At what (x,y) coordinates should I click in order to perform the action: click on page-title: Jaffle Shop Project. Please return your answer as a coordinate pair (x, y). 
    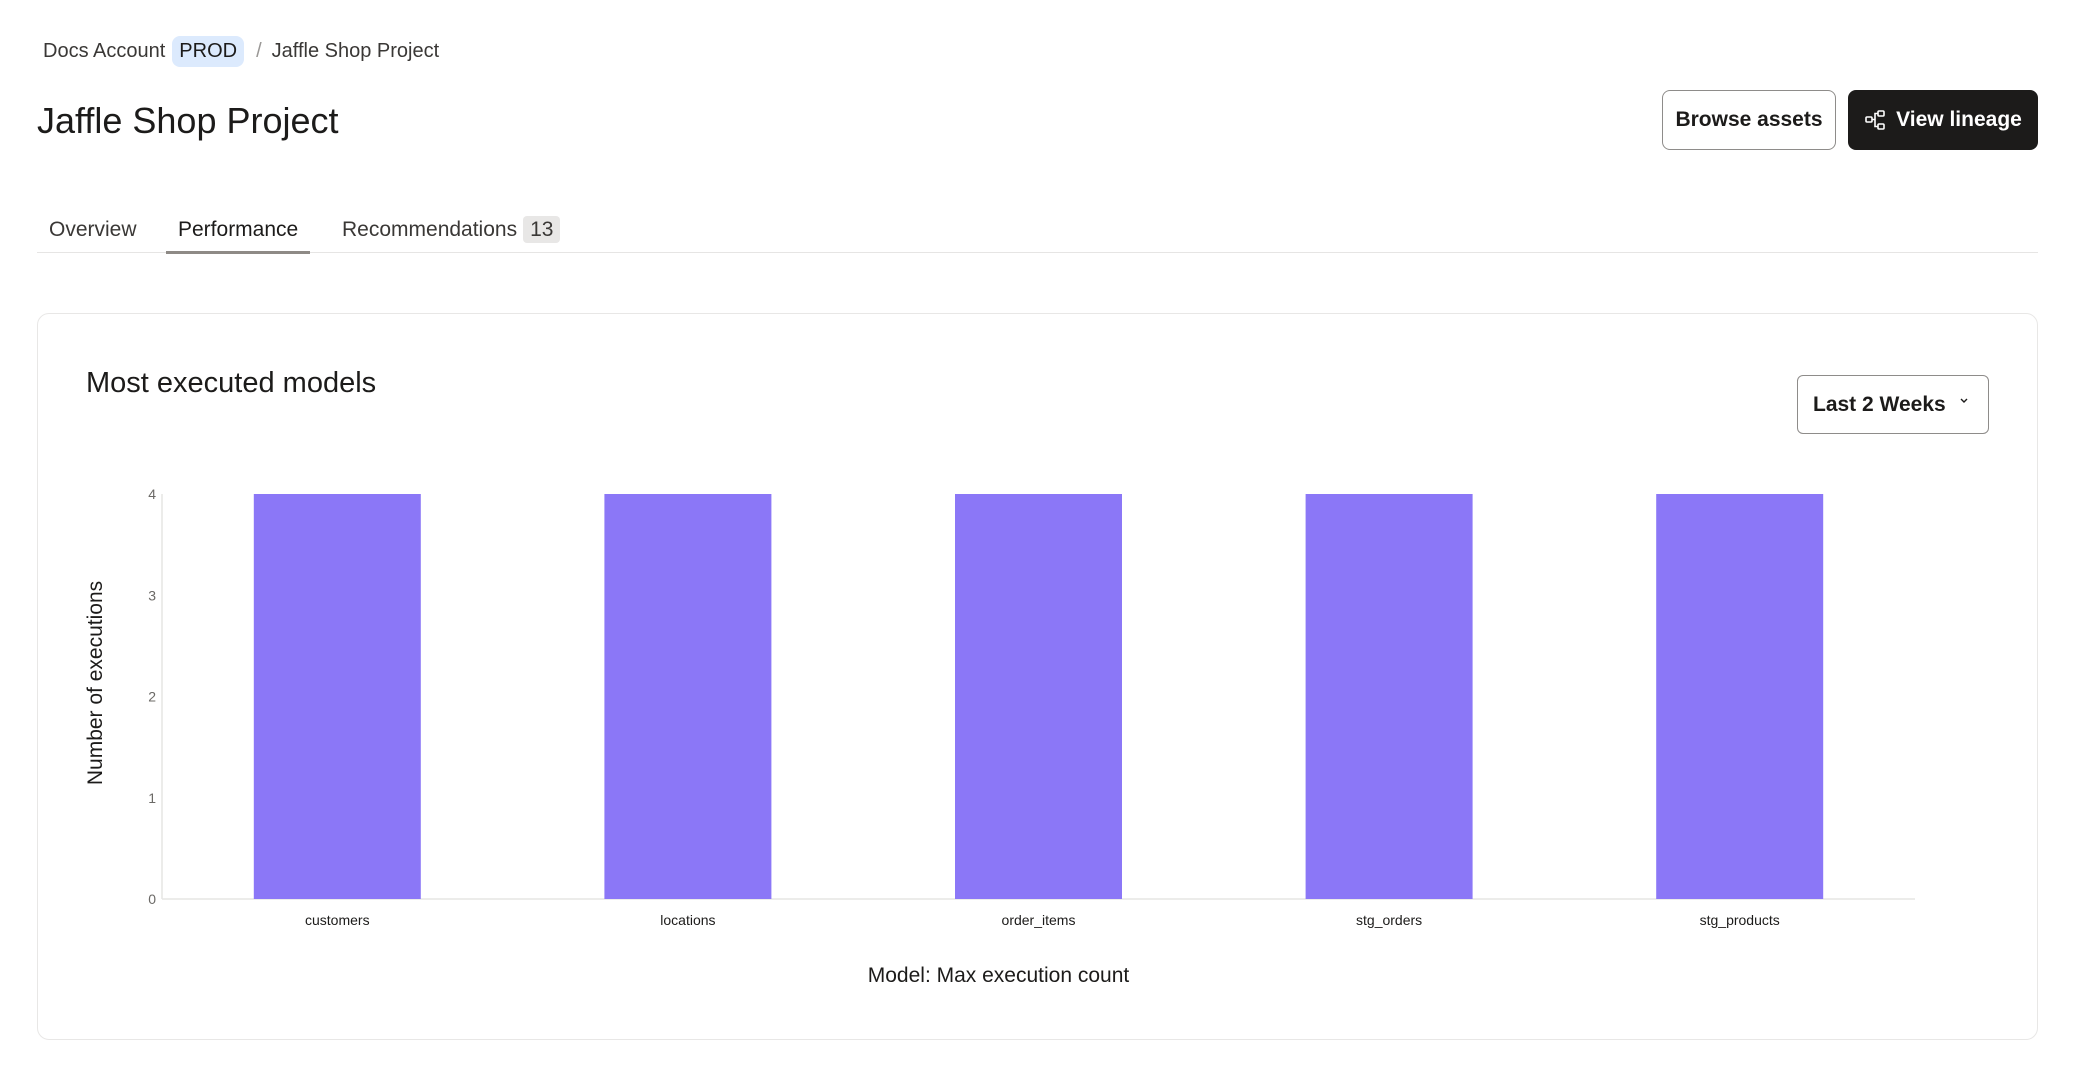
    Looking at the image, I should click on (188, 120).